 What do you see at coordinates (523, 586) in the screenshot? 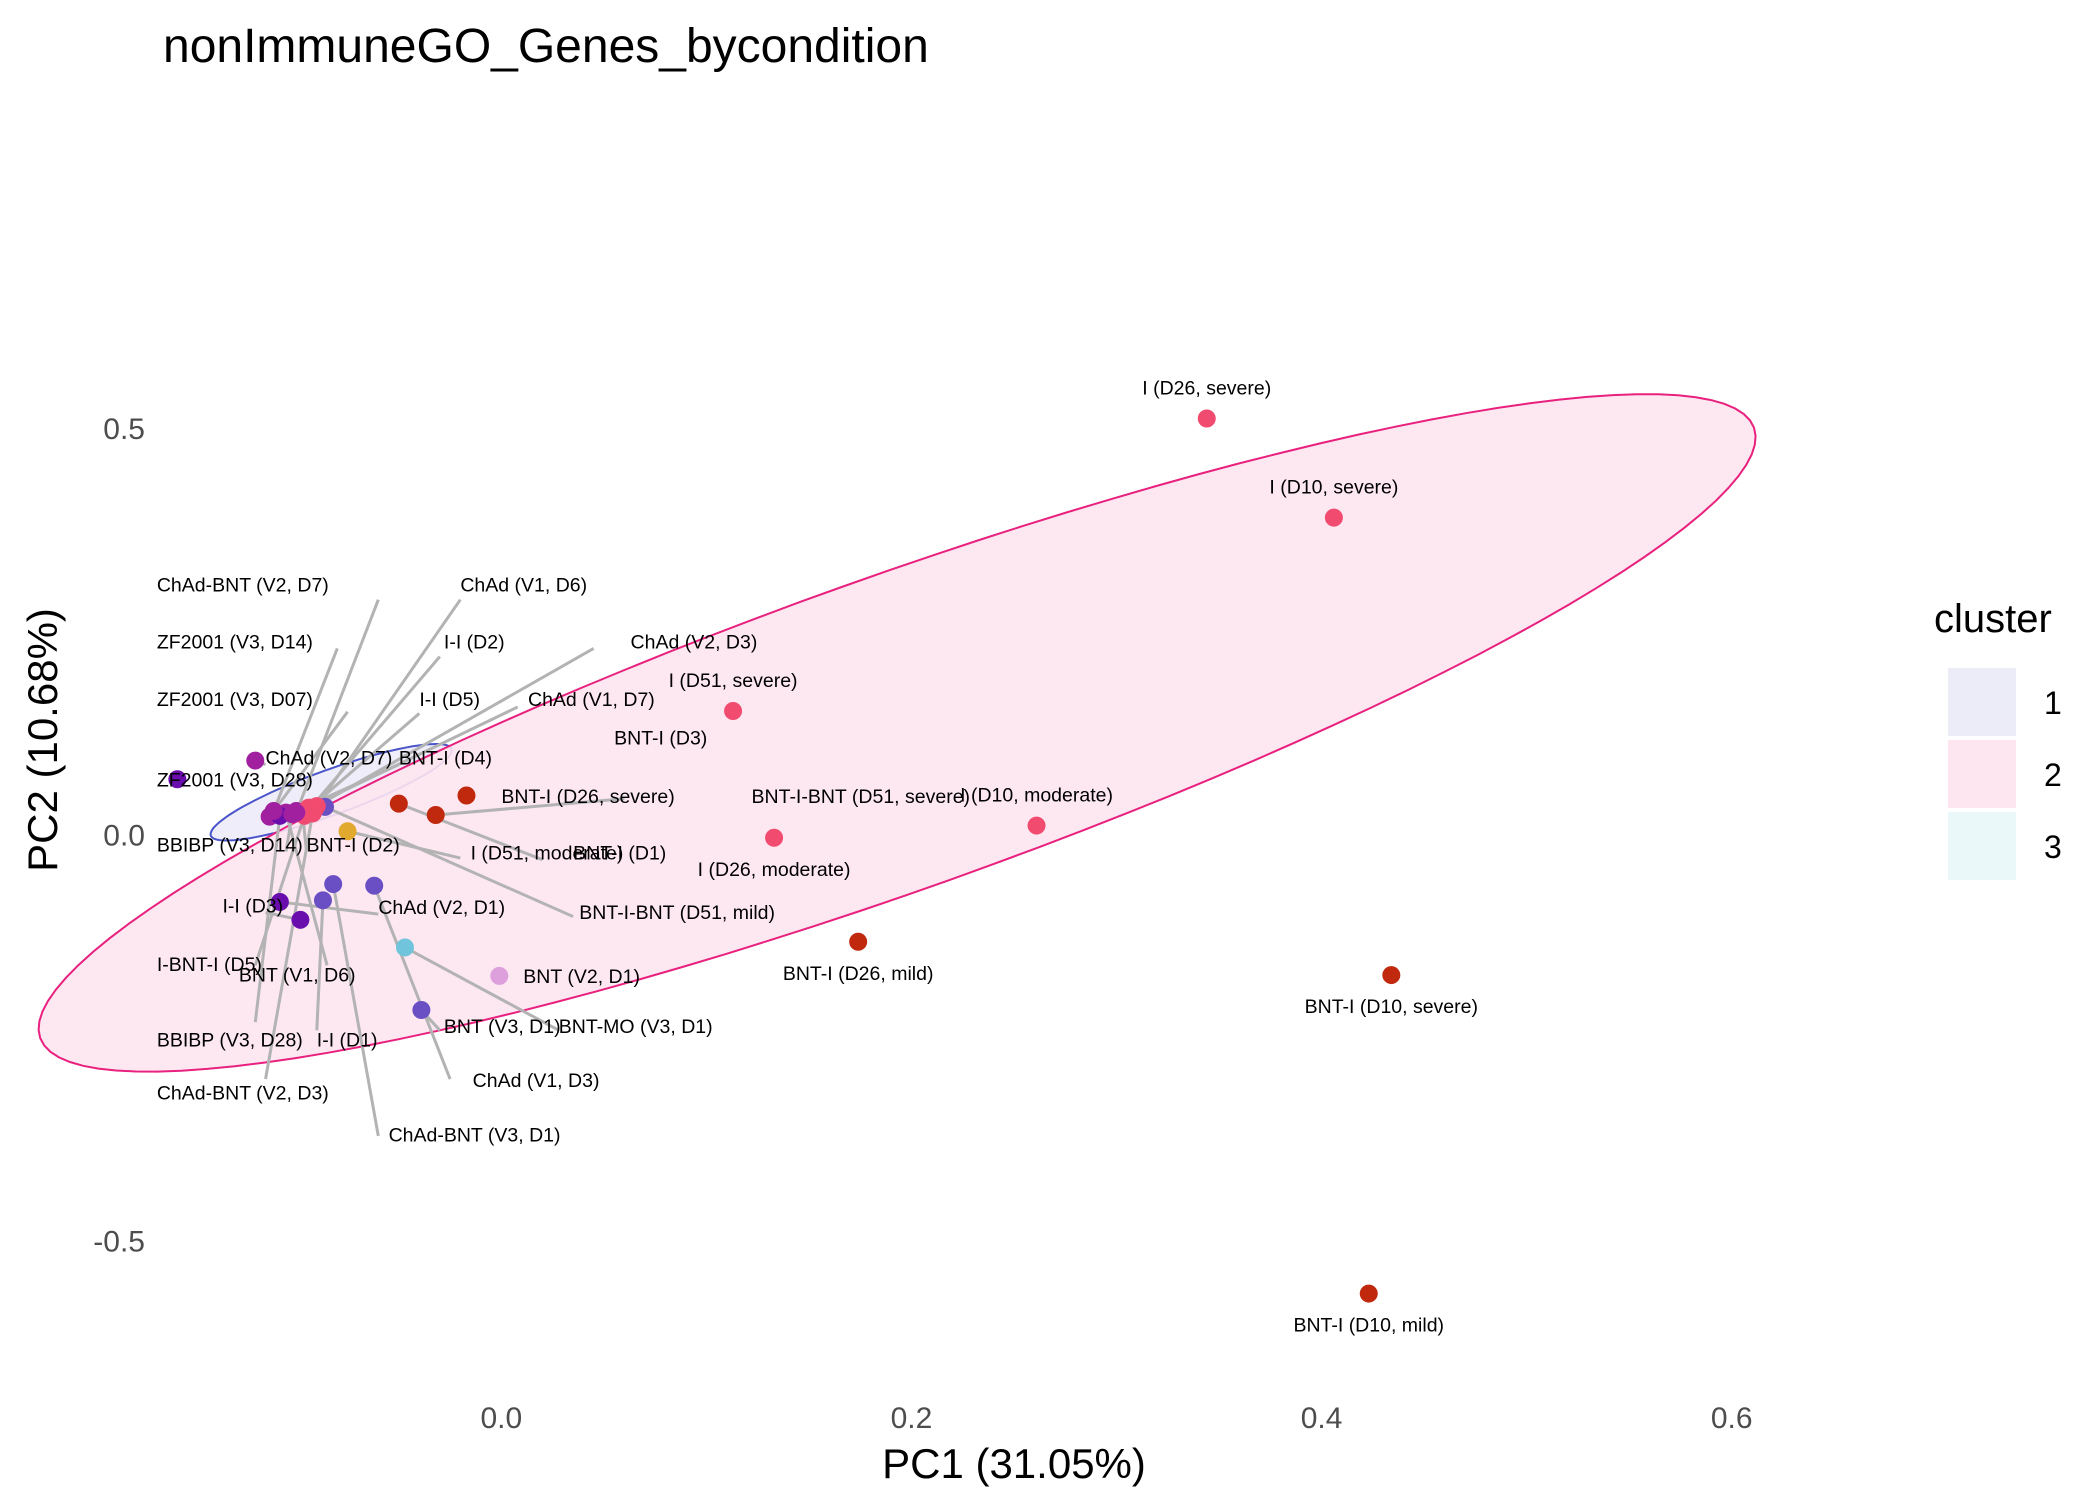
I see `point-label: ChAd (V1, D6)` at bounding box center [523, 586].